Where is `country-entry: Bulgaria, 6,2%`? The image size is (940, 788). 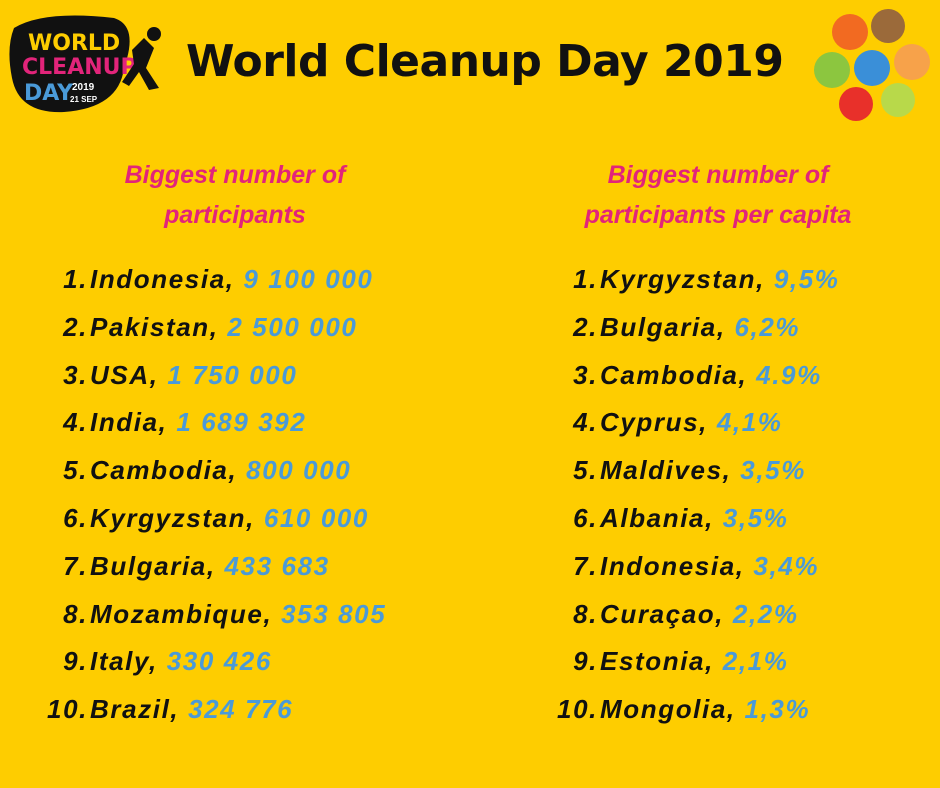
country-entry: Bulgaria, 6,2% is located at coordinates (700, 327).